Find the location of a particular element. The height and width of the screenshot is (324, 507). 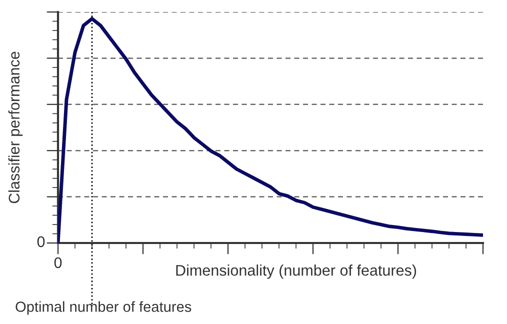

x-axis-title: Dimensionality (number of features) is located at coordinates (296, 271).